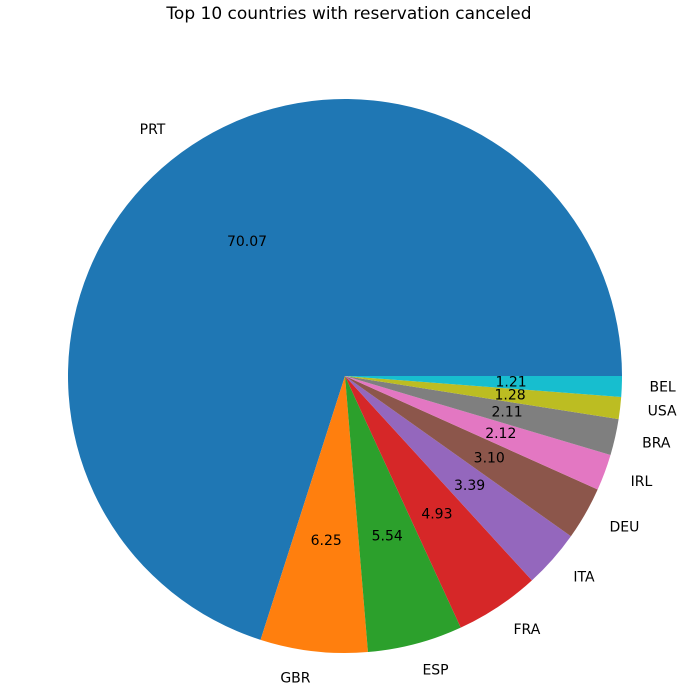 Image resolution: width=698 pixels, height=697 pixels. I want to click on pie-slice-ita, so click(458, 478).